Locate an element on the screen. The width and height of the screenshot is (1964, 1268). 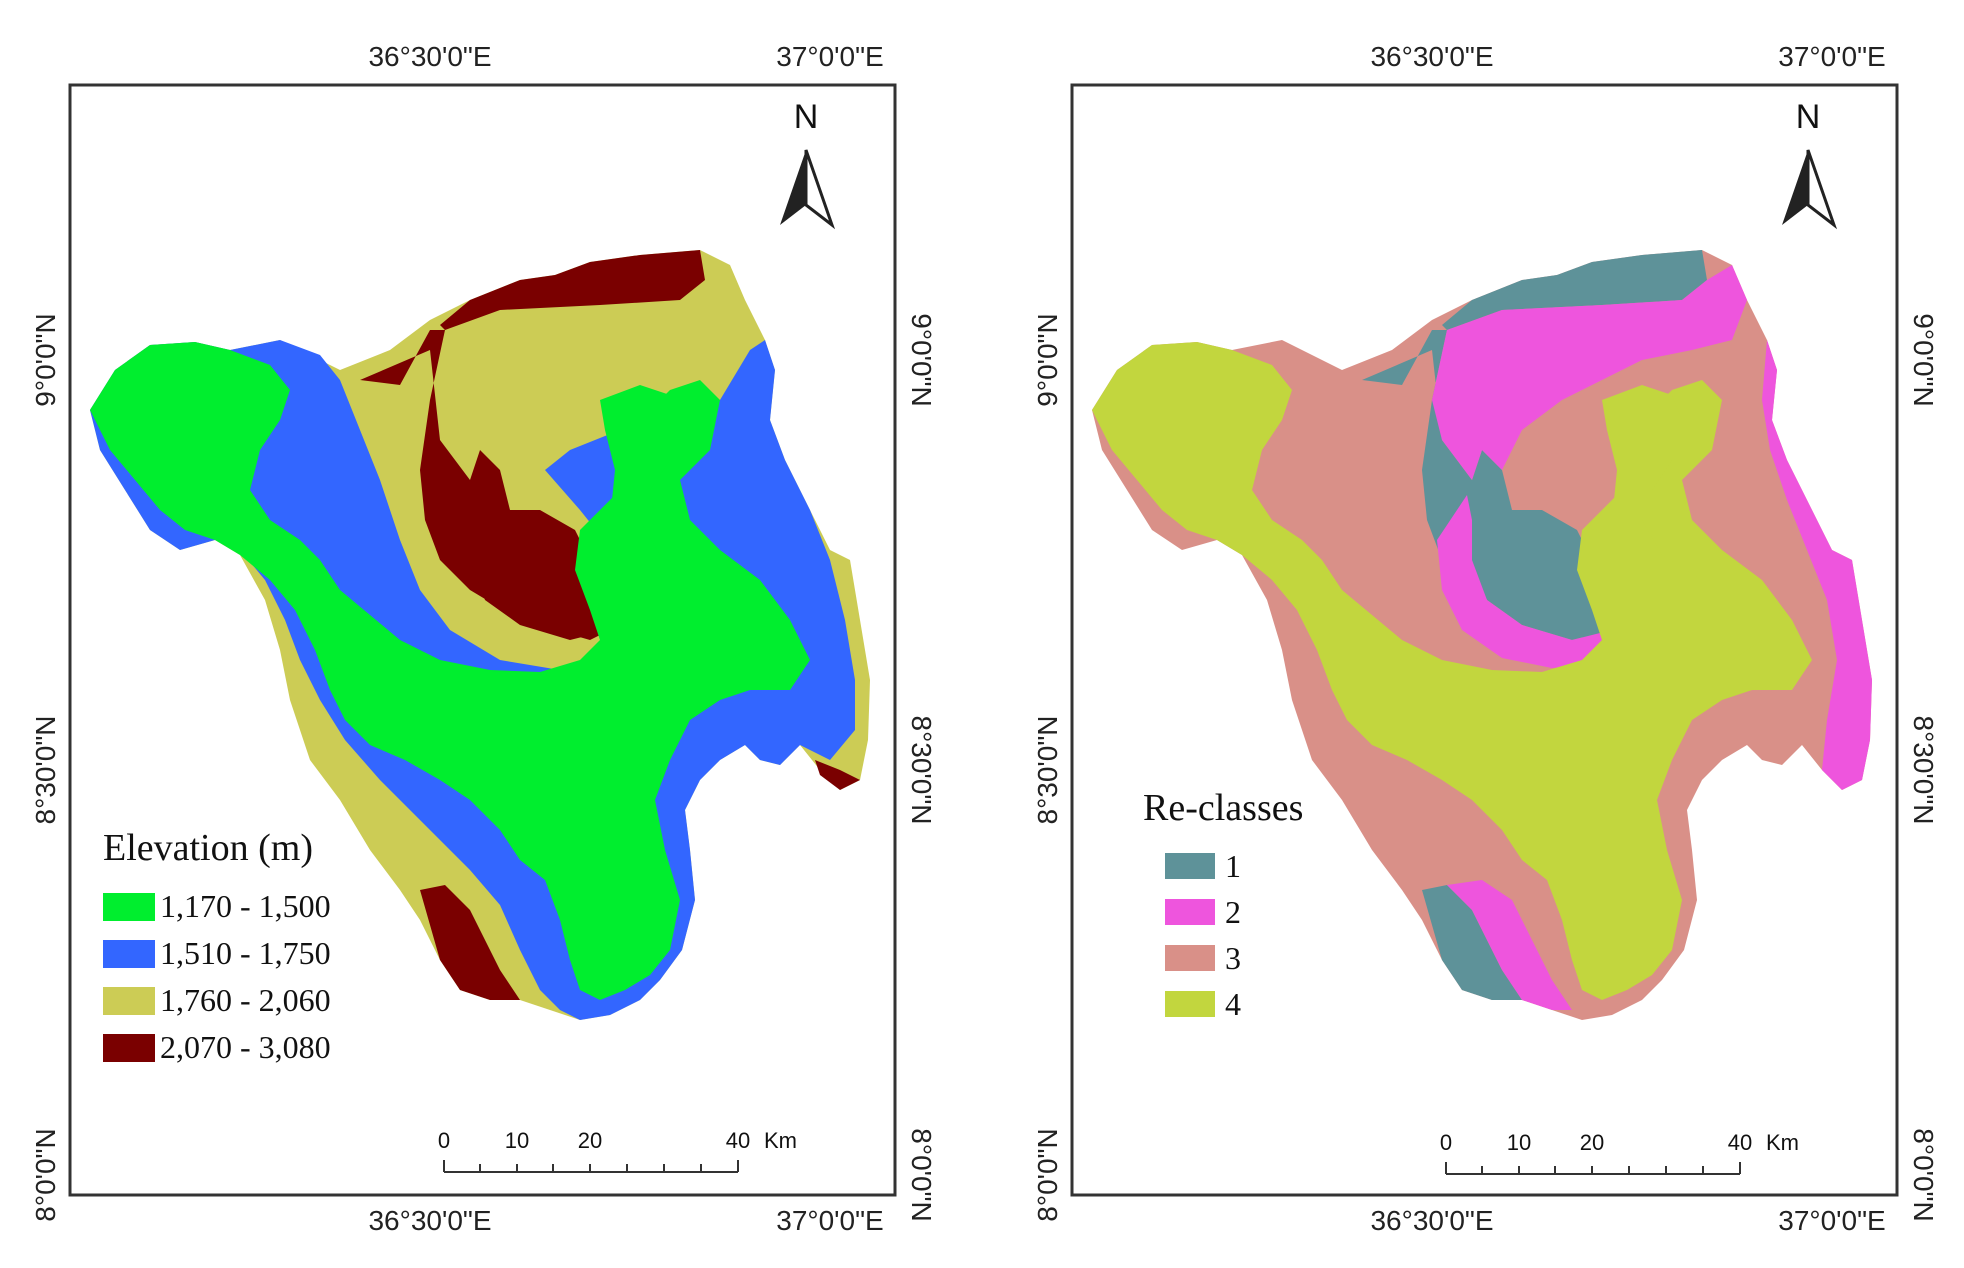
zone-2070-3080-north is located at coordinates (572, 290).